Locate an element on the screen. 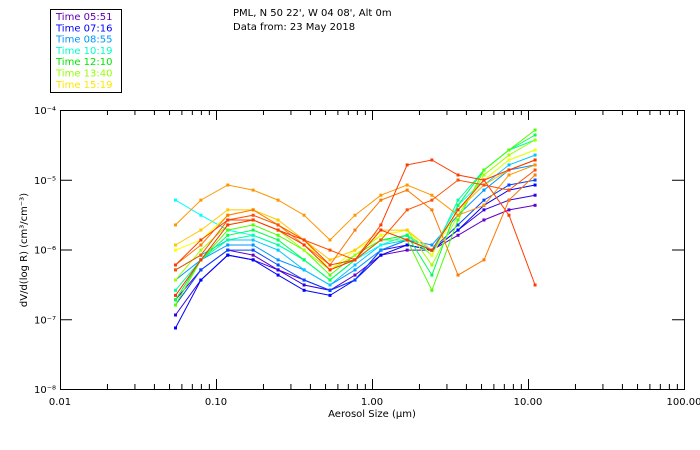  x-tick-label: 0.01 is located at coordinates (60, 402).